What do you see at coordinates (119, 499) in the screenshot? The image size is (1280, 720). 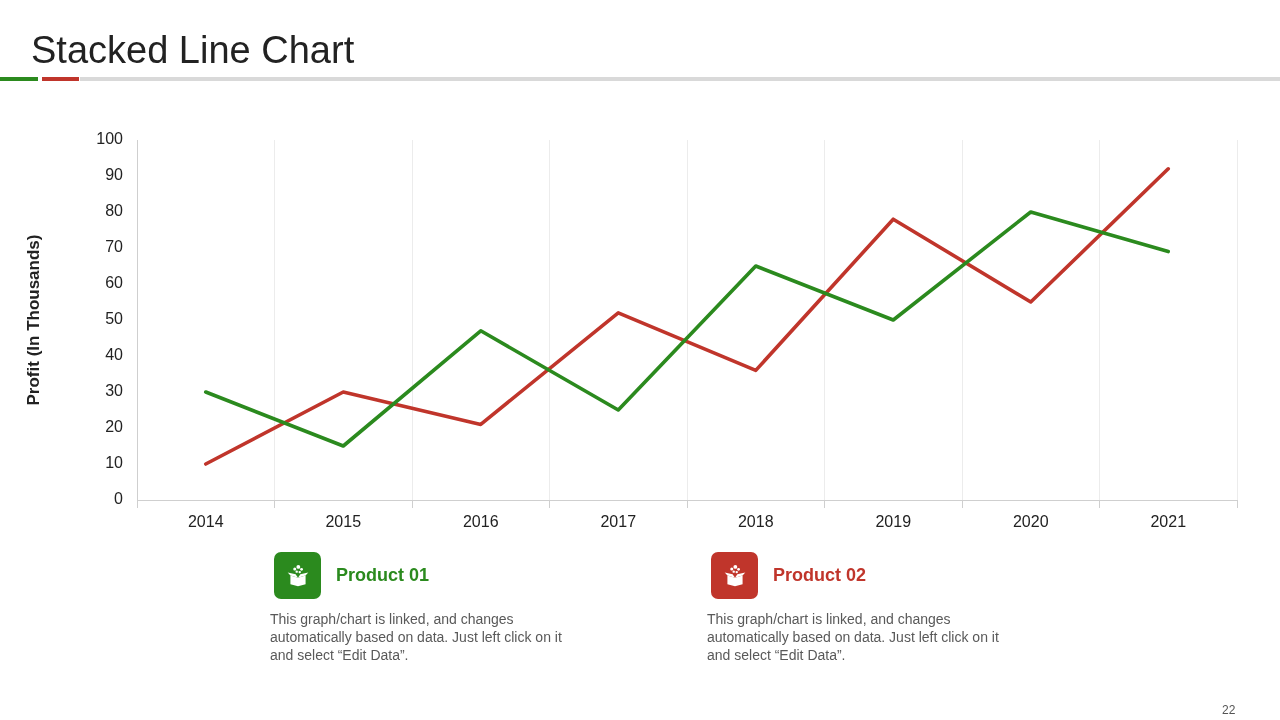 I see `y-tick-label: 0` at bounding box center [119, 499].